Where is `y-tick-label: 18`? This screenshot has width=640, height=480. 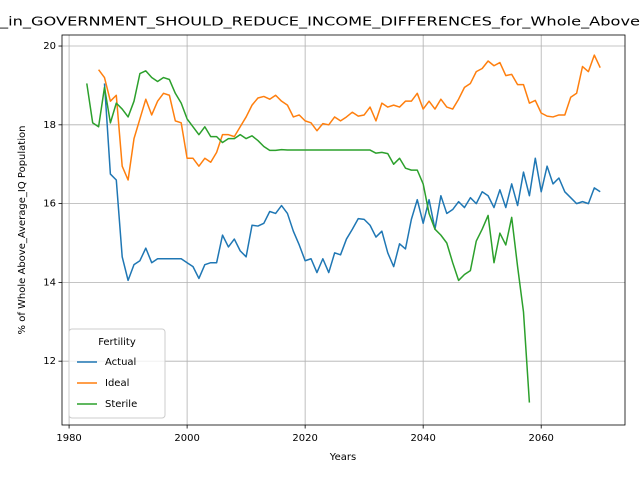 y-tick-label: 18 is located at coordinates (49, 125).